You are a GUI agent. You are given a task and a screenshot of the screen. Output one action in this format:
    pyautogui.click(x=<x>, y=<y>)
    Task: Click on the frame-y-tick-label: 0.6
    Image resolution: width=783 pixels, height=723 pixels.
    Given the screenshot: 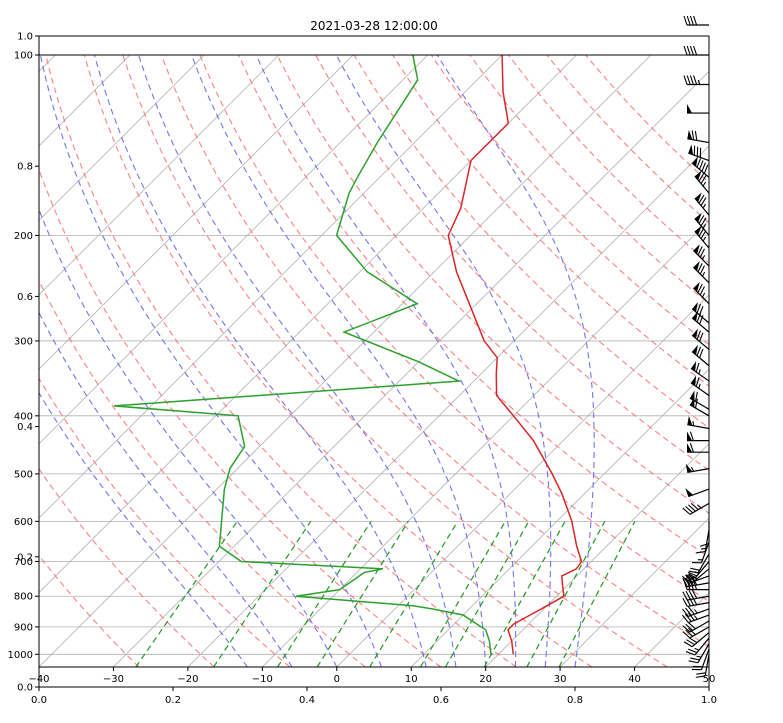 What is the action you would take?
    pyautogui.click(x=25, y=297)
    